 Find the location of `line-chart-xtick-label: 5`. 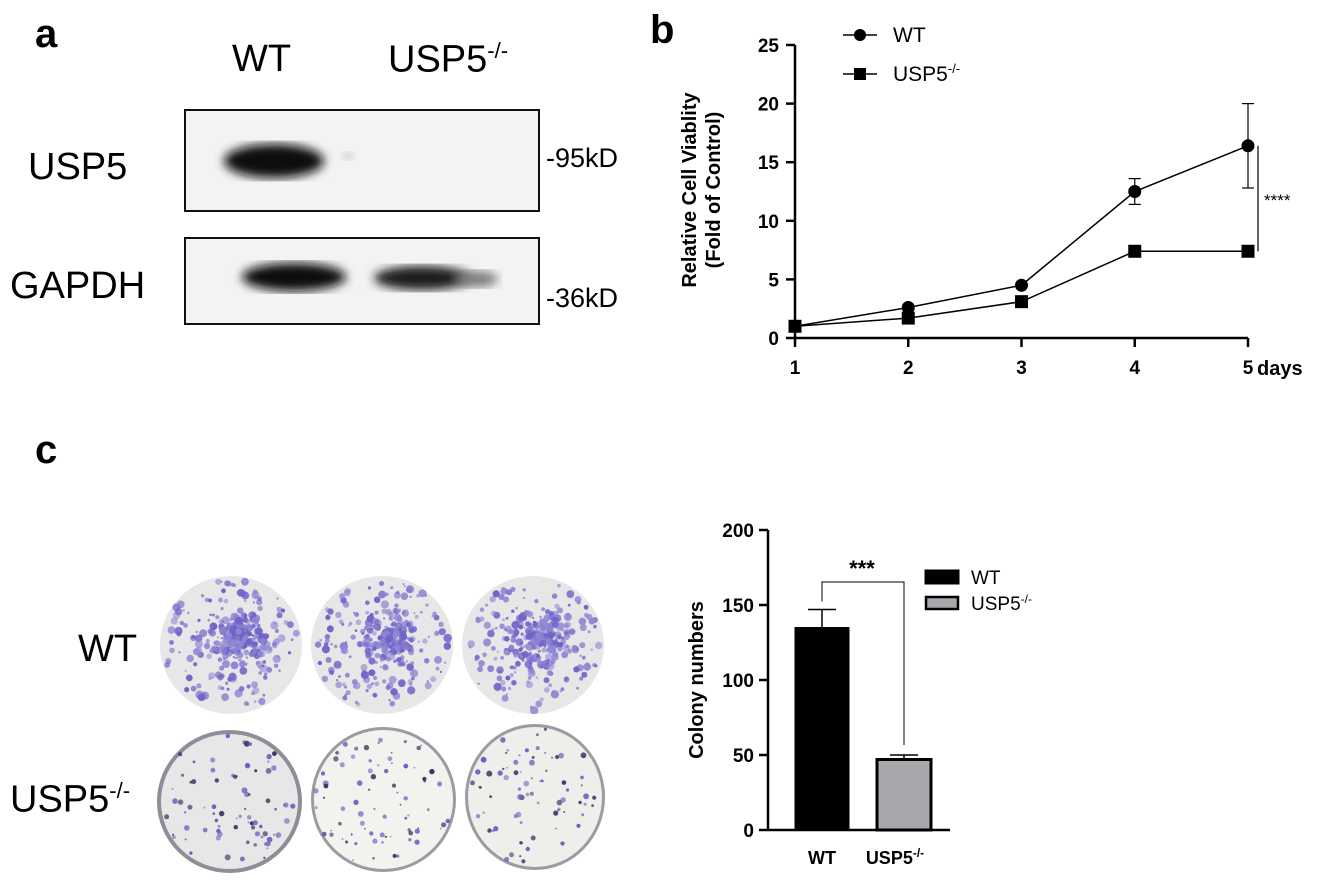

line-chart-xtick-label: 5 is located at coordinates (1248, 368).